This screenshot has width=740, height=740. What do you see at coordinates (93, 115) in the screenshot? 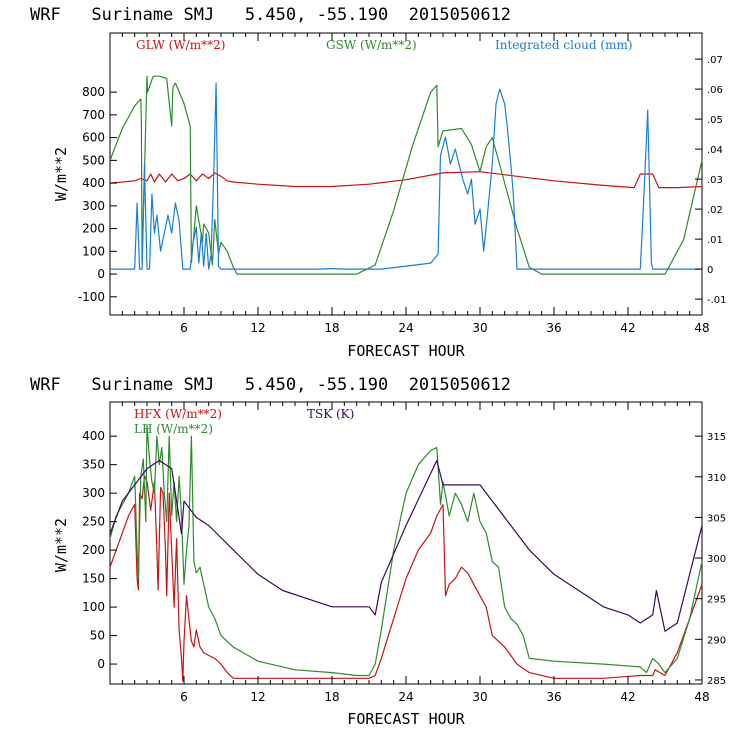
I see `y-tick-label: 700` at bounding box center [93, 115].